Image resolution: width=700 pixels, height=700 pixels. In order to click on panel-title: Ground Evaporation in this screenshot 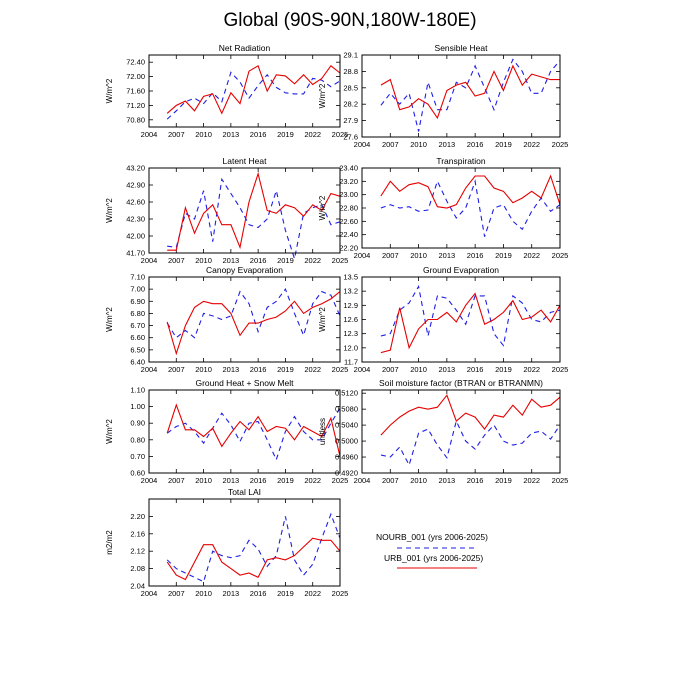, I will do `click(461, 270)`.